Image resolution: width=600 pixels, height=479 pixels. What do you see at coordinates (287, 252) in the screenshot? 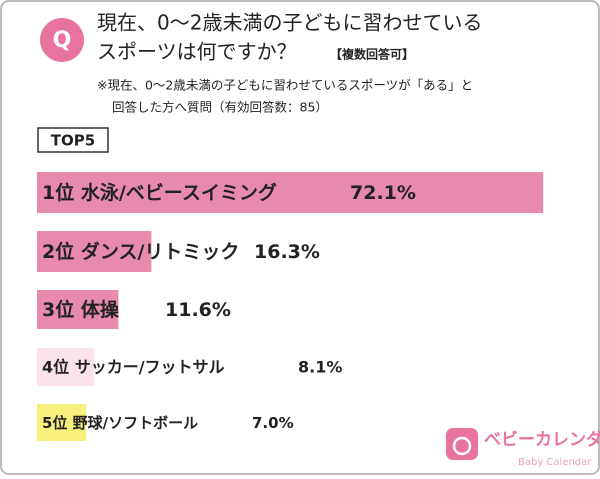
I see `value-label: 16.3%` at bounding box center [287, 252].